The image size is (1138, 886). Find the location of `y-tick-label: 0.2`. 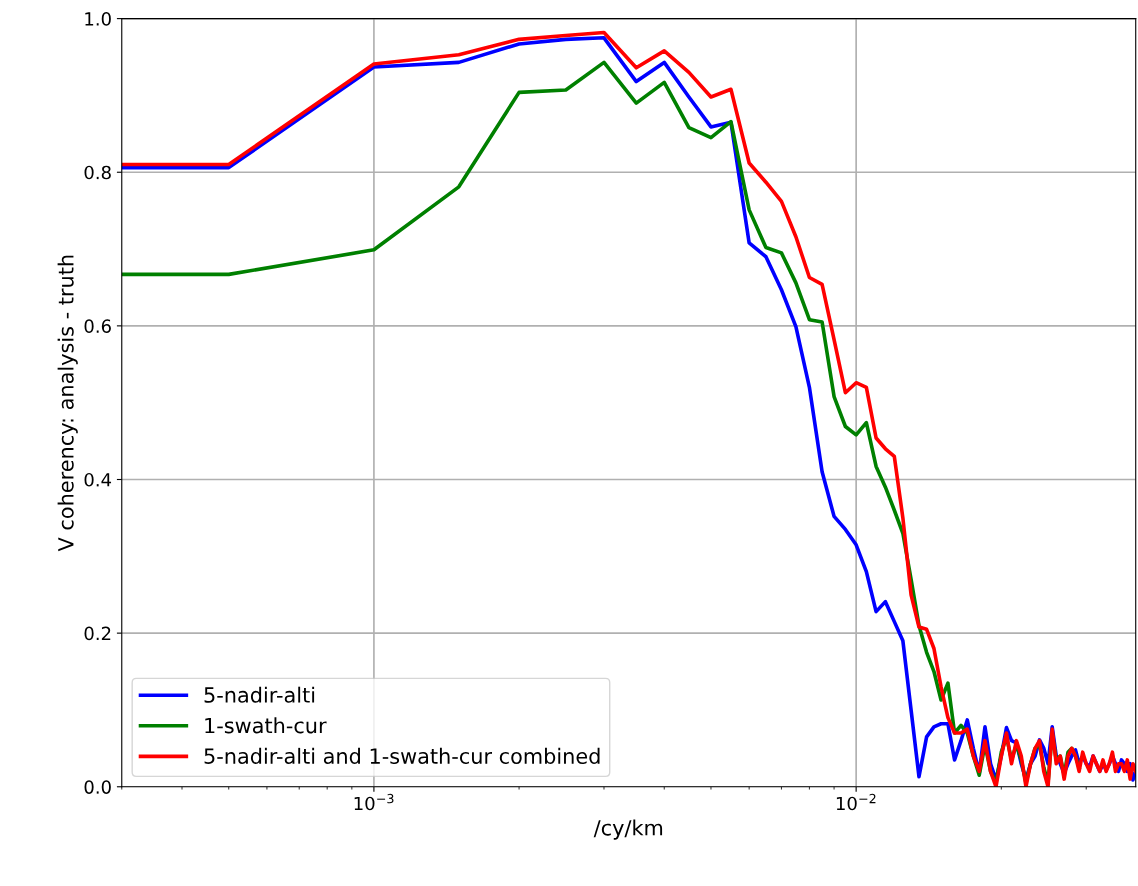

y-tick-label: 0.2 is located at coordinates (97, 633).